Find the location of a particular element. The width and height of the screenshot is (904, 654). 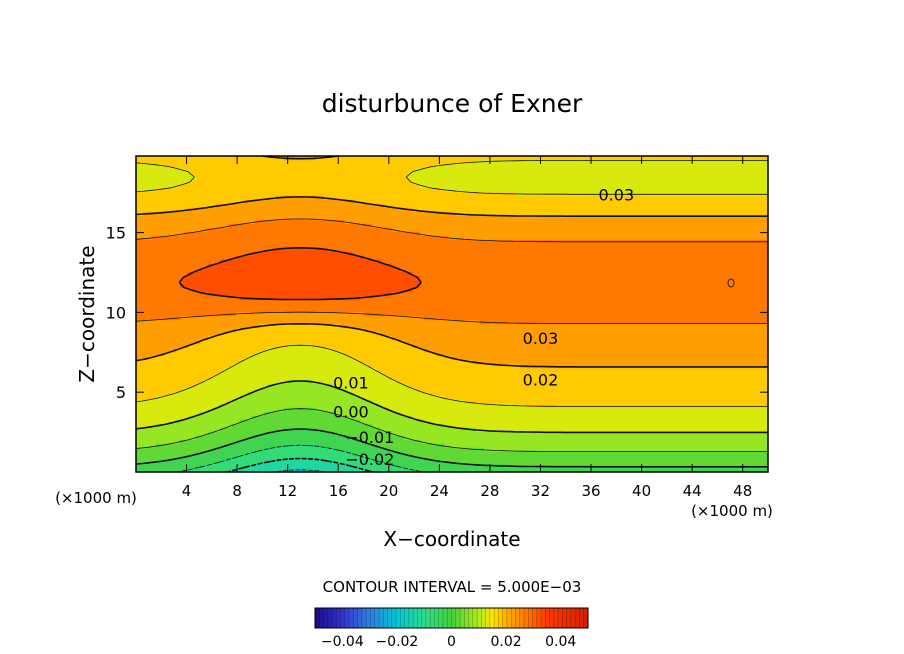

y-tick-label: 5 is located at coordinates (121, 392).